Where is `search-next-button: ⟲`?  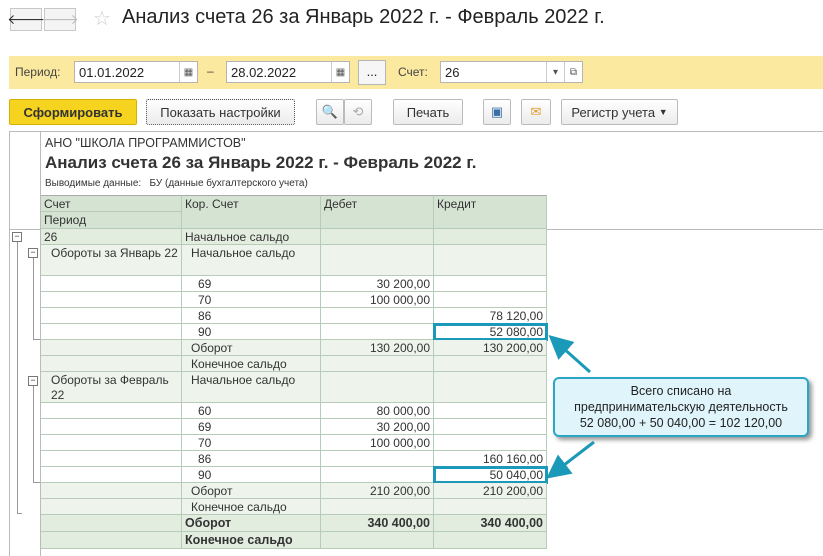 search-next-button: ⟲ is located at coordinates (358, 112).